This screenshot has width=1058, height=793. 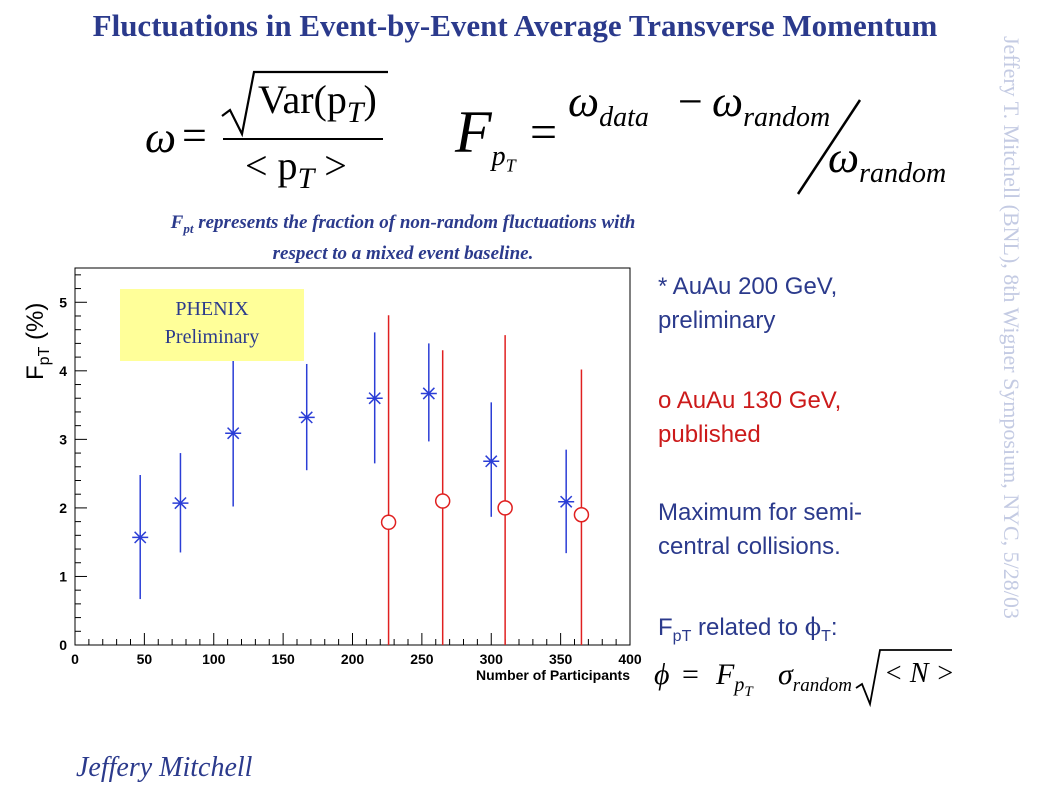 I want to click on caption-F-sub: pt, so click(x=188, y=228).